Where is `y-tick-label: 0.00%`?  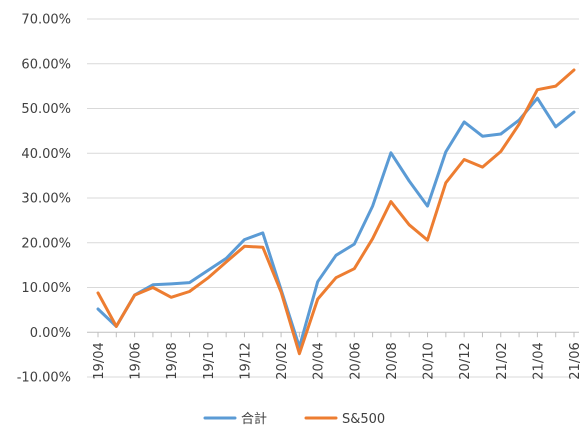
y-tick-label: 0.00% is located at coordinates (50, 333).